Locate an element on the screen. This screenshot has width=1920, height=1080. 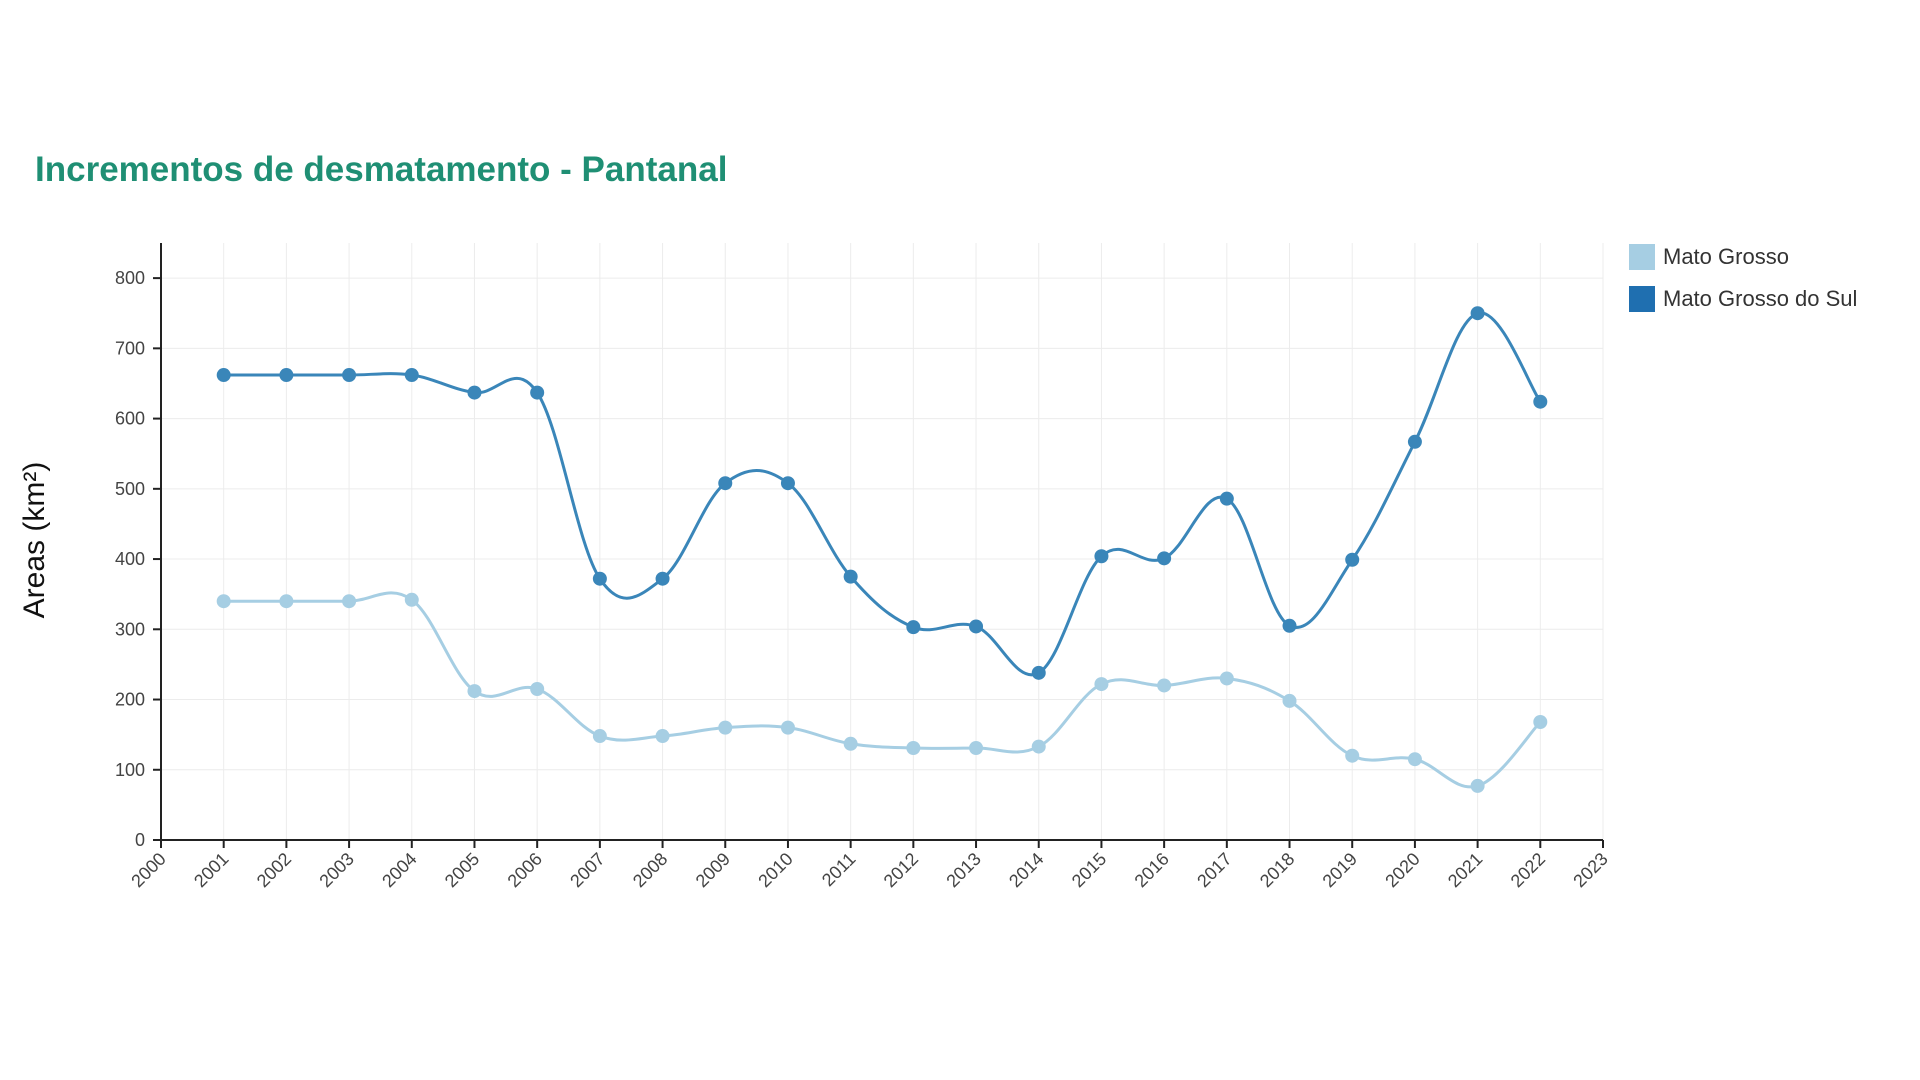
series-line-mato-grosso is located at coordinates (882, 690).